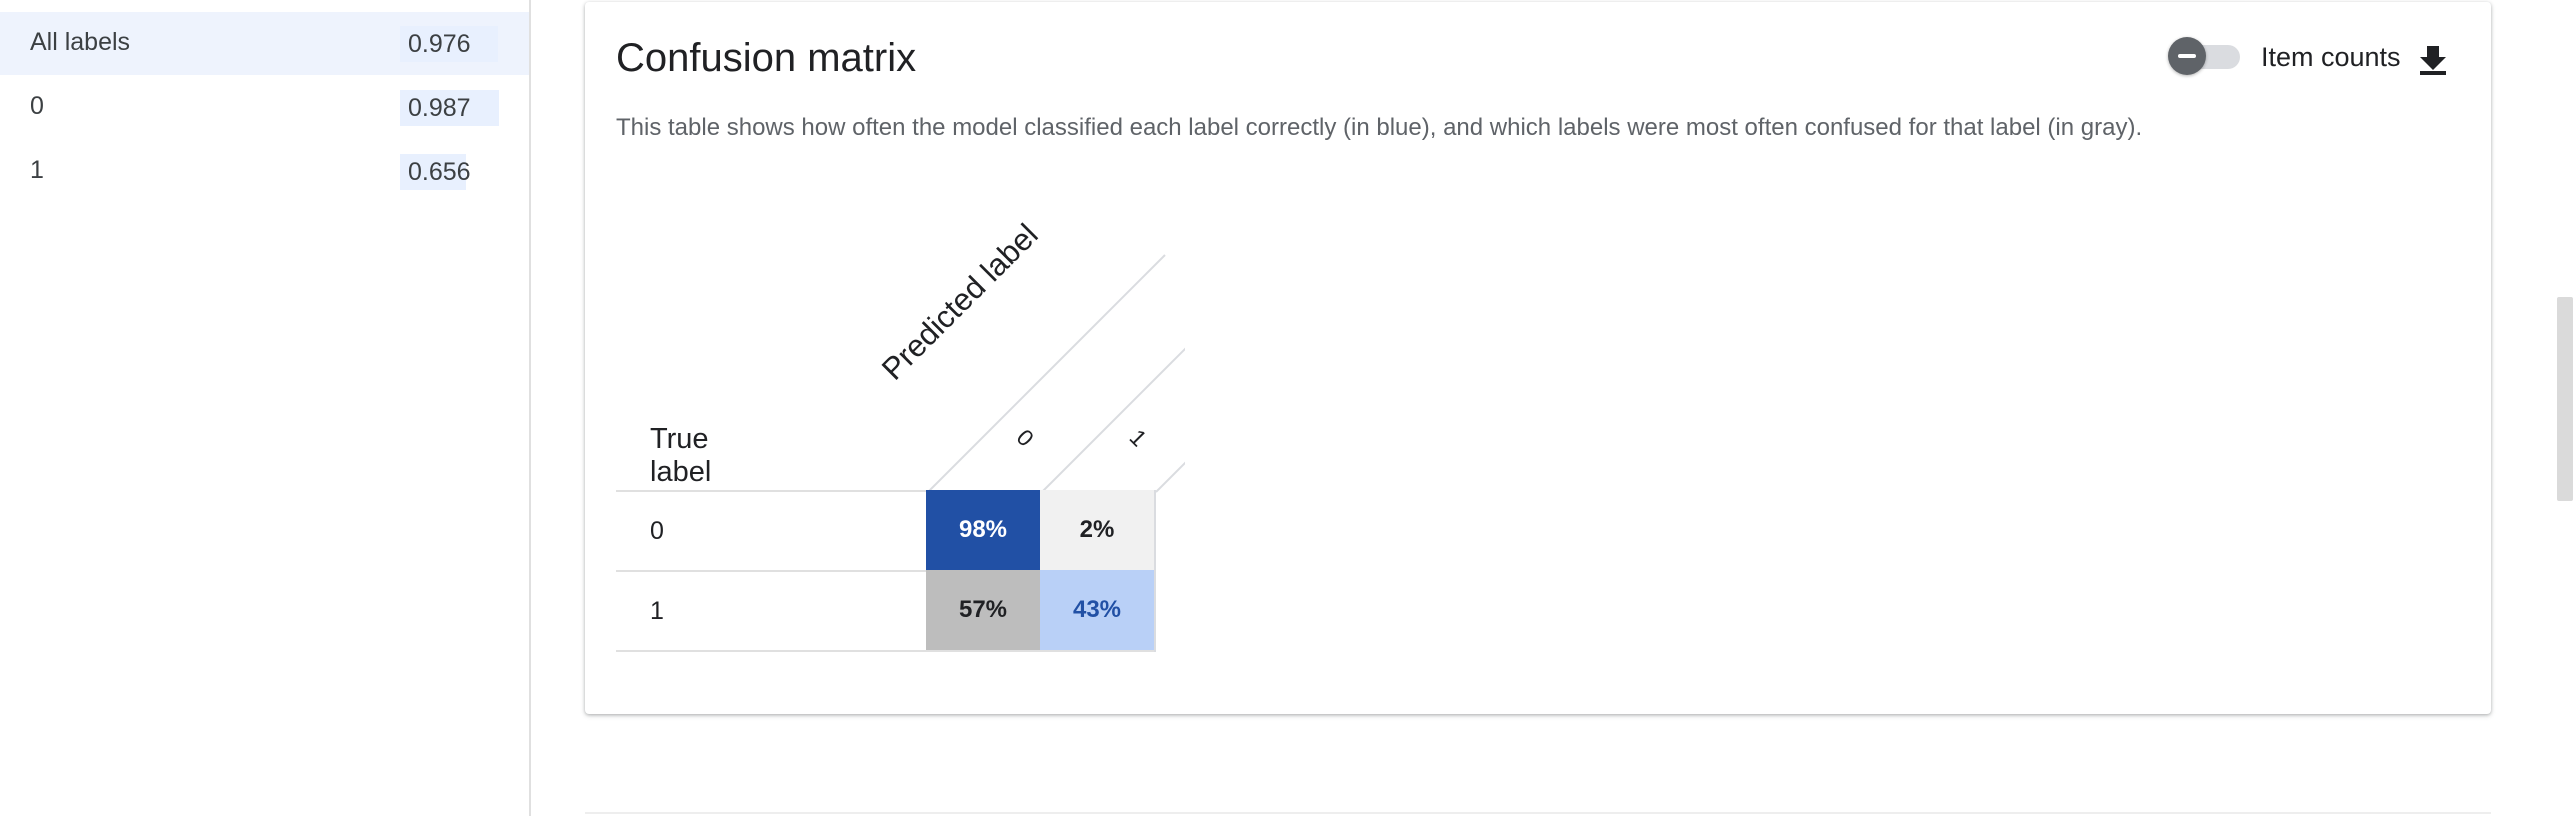  What do you see at coordinates (37, 170) in the screenshot?
I see `label-name: 1` at bounding box center [37, 170].